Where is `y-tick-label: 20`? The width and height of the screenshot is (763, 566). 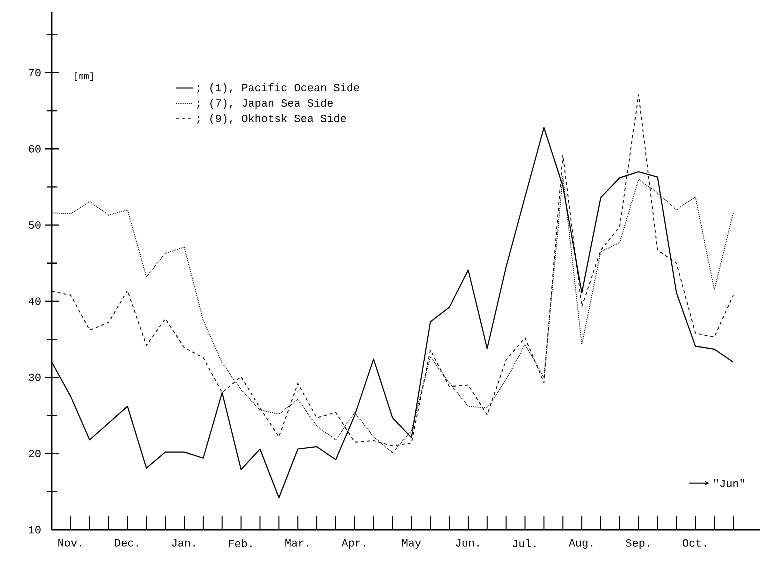
y-tick-label: 20 is located at coordinates (35, 454).